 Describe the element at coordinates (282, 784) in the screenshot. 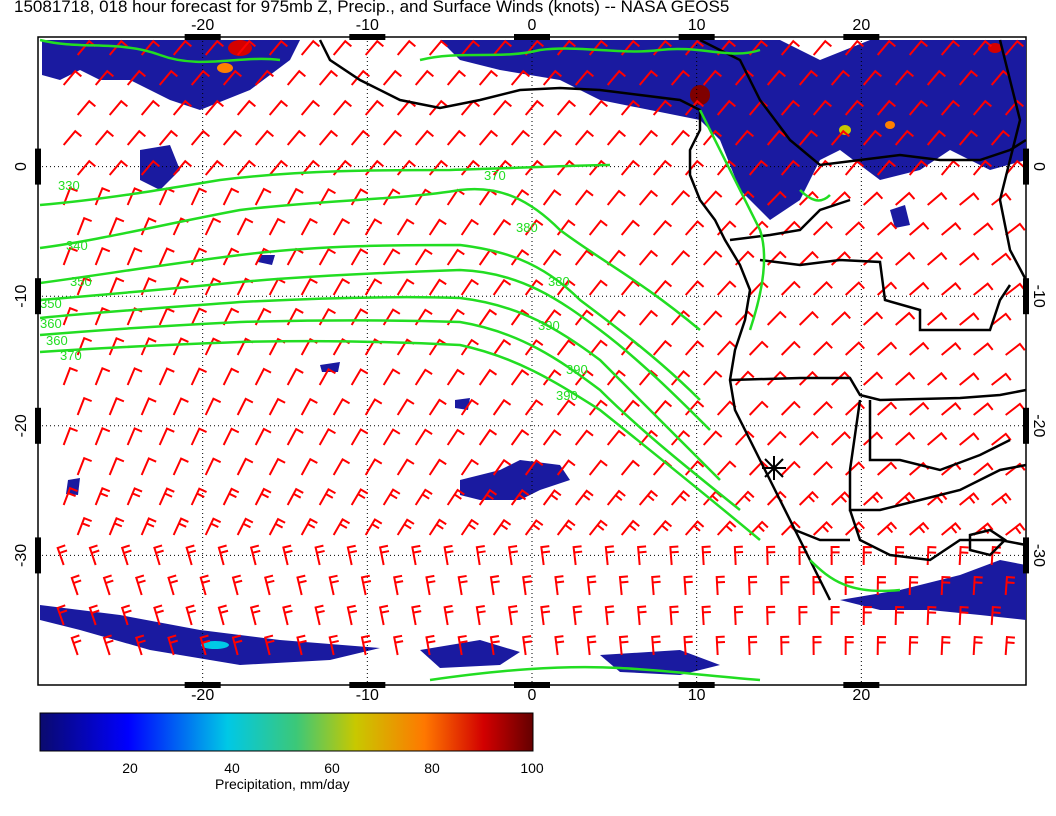

I see `colorbar-label: Precipitation, mm/day` at that location.